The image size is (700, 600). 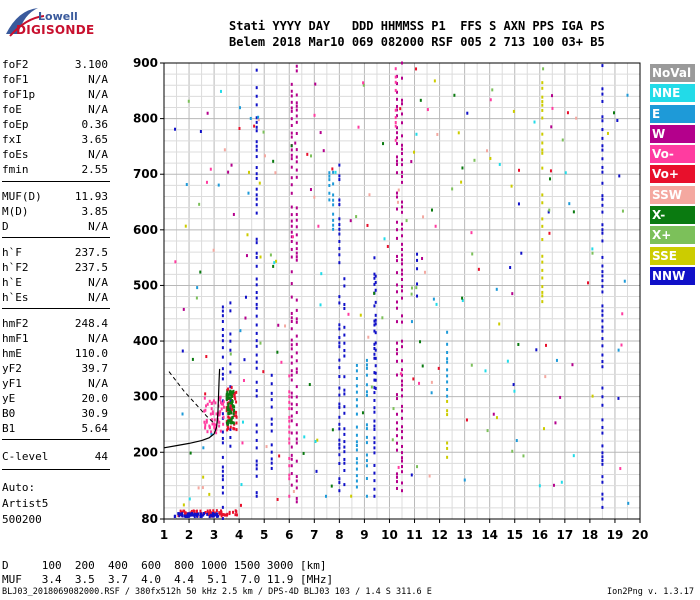 I want to click on param-value: N/A, so click(x=98, y=79).